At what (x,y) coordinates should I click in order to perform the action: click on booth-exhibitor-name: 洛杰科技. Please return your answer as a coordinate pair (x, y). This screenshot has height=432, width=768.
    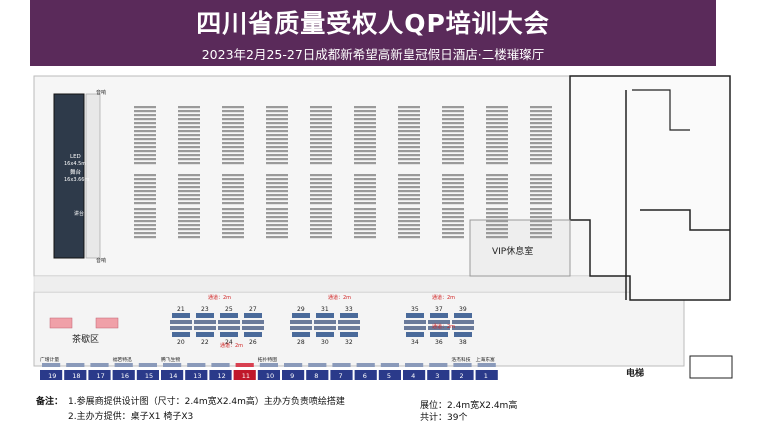
    Looking at the image, I should click on (460, 359).